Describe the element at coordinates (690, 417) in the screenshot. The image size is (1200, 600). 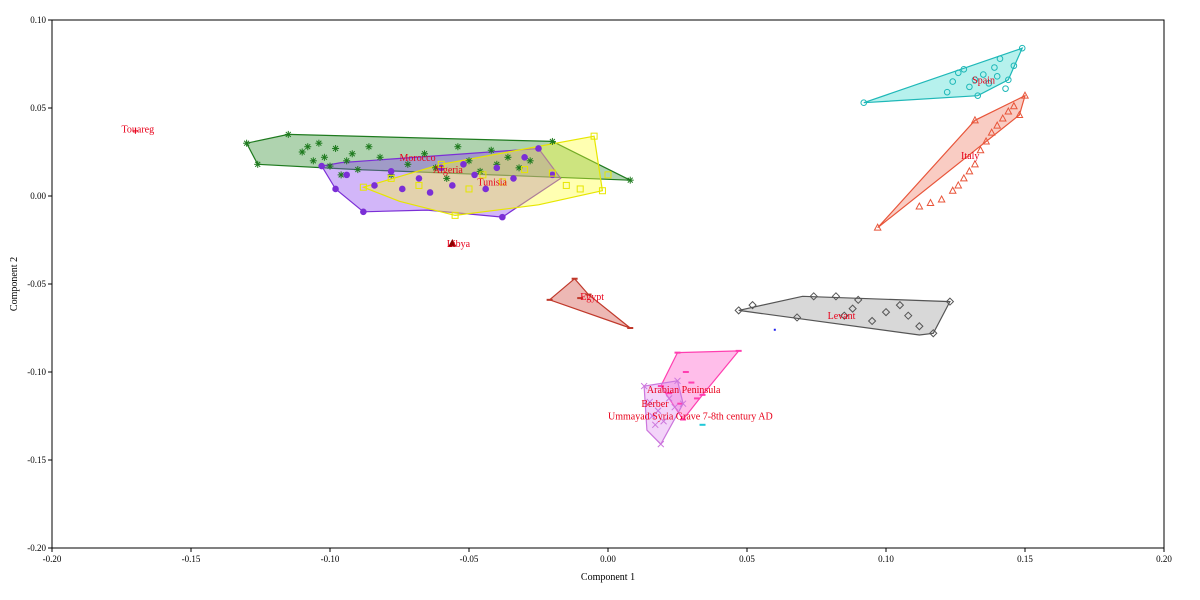
I see `label-ummayad-syria-grave-7-8th-century-ad: Ummayad Syria Grave 7-8th century AD` at that location.